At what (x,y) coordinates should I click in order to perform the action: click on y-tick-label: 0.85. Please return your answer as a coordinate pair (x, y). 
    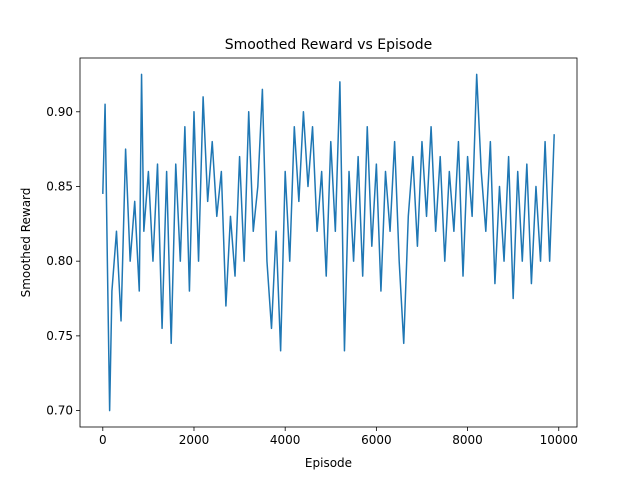
    Looking at the image, I should click on (59, 186).